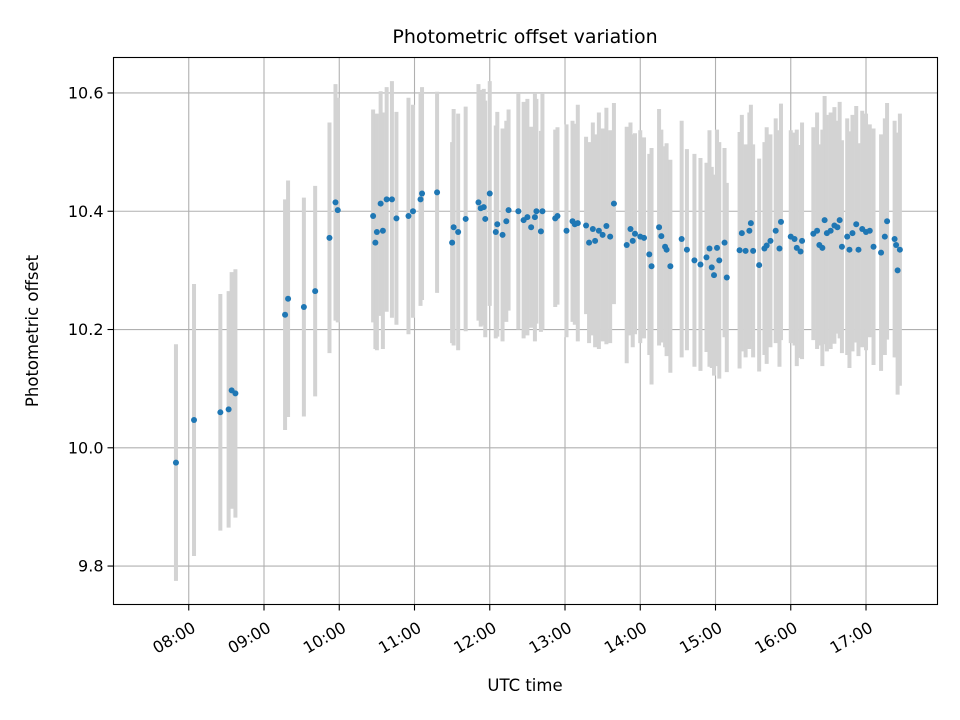 This screenshot has width=960, height=720. Describe the element at coordinates (86, 92) in the screenshot. I see `y-tick-label: 10.6` at that location.